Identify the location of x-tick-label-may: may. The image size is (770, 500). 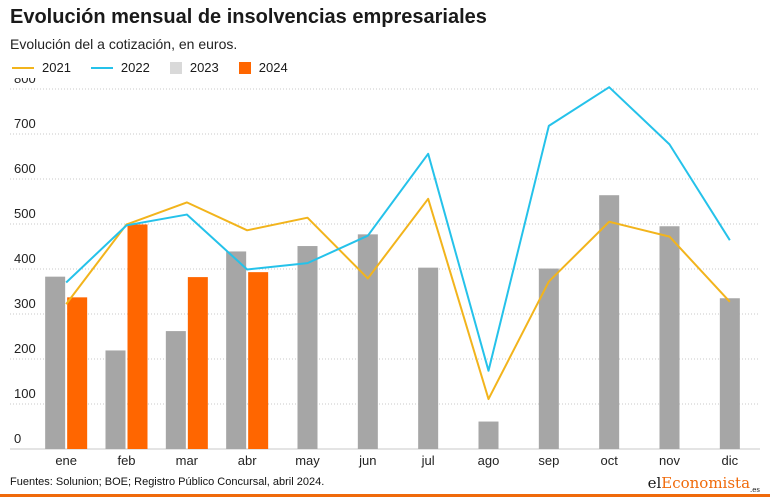
(307, 460).